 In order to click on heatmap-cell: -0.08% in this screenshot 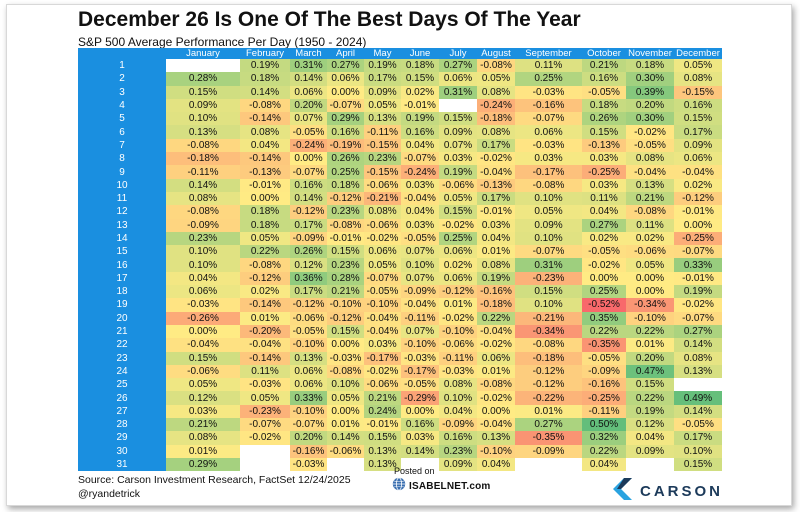, I will do `click(265, 265)`.